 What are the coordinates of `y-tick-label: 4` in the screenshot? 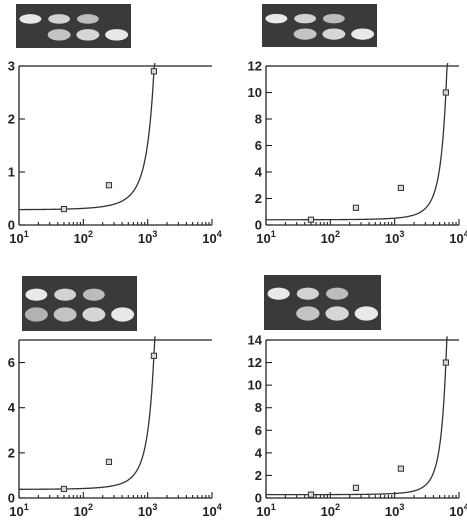 It's located at (12, 407).